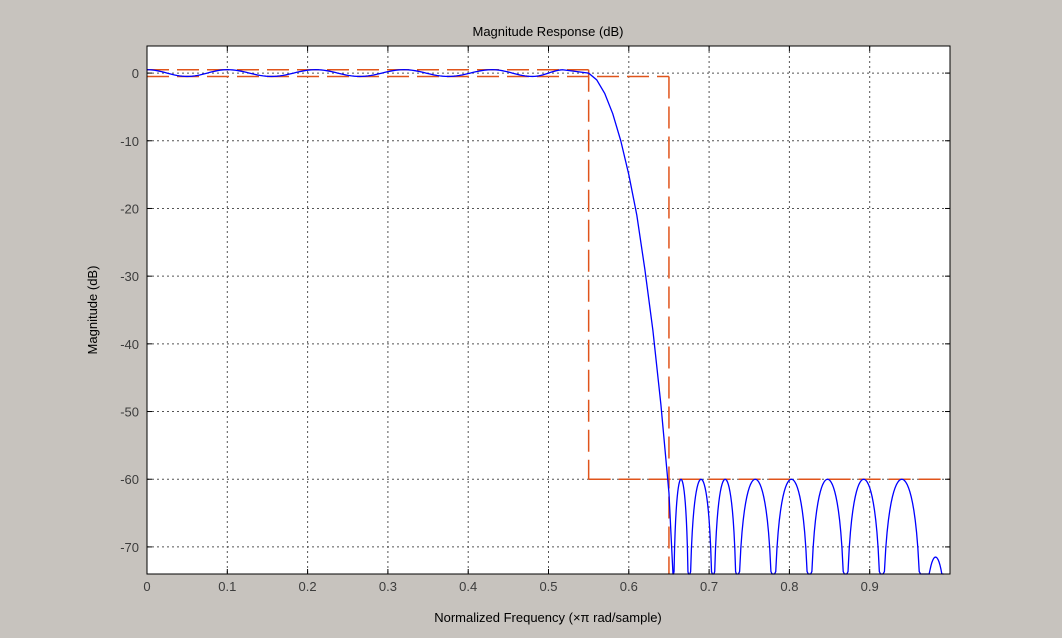  I want to click on x-tick-label: 0.2, so click(308, 586).